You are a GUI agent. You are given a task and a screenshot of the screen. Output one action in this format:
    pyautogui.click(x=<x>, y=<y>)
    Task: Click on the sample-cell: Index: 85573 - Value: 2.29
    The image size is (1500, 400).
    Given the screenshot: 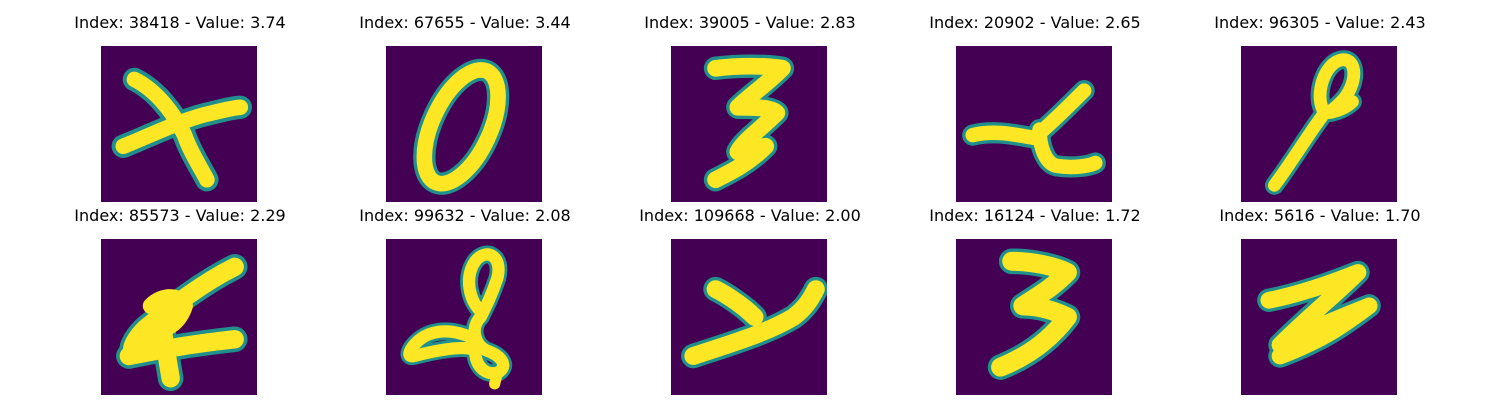 What is the action you would take?
    pyautogui.click(x=180, y=301)
    